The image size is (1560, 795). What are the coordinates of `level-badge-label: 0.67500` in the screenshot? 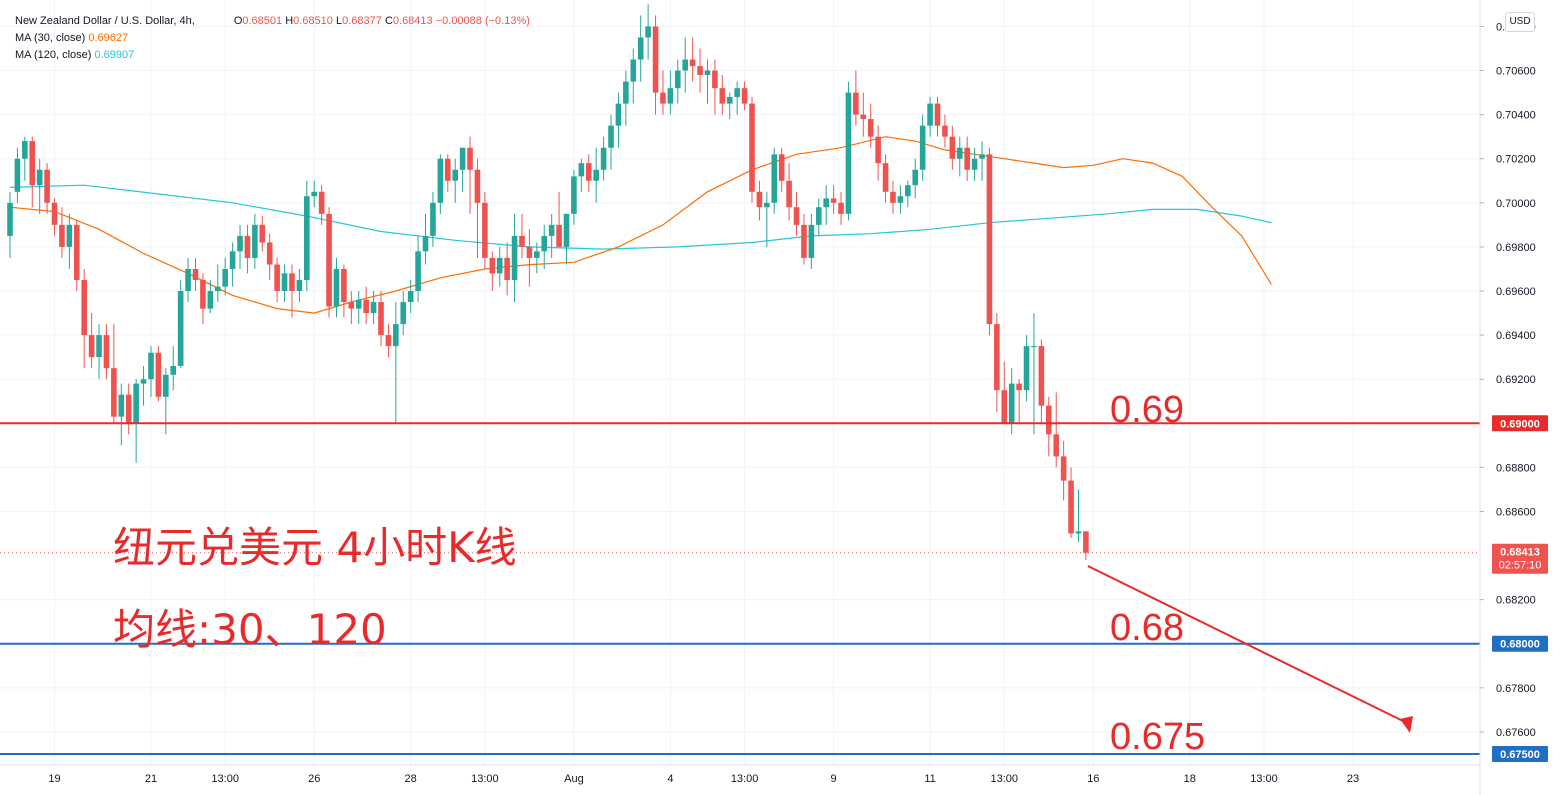 It's located at (1520, 755).